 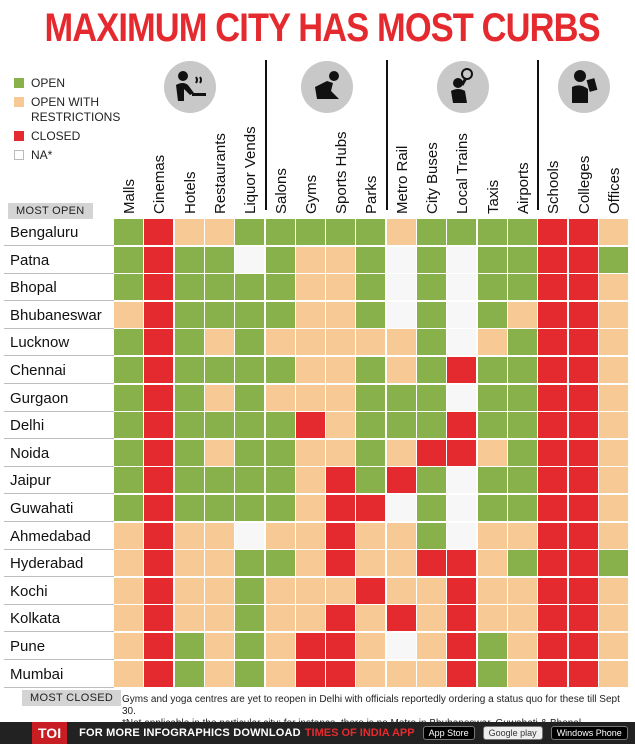 I want to click on column-header-label: Salons, so click(x=281, y=191).